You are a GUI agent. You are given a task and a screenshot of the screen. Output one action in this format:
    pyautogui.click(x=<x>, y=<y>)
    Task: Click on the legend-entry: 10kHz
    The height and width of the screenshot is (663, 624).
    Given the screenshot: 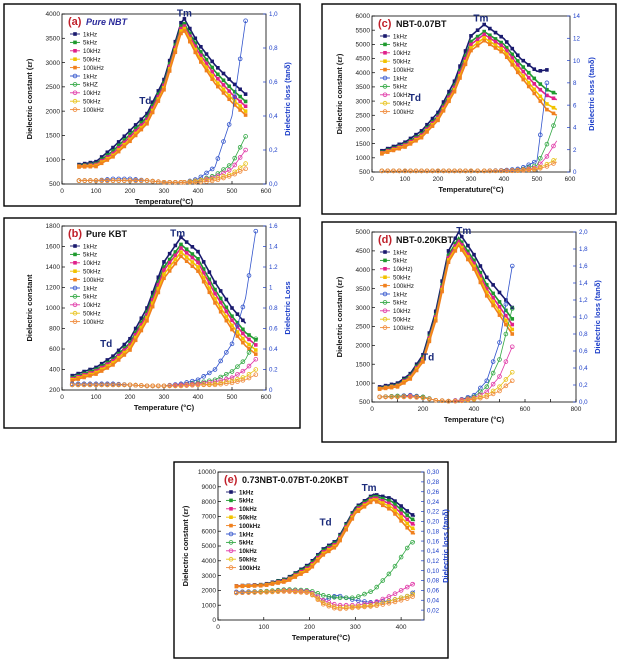 What is the action you would take?
    pyautogui.click(x=248, y=551)
    